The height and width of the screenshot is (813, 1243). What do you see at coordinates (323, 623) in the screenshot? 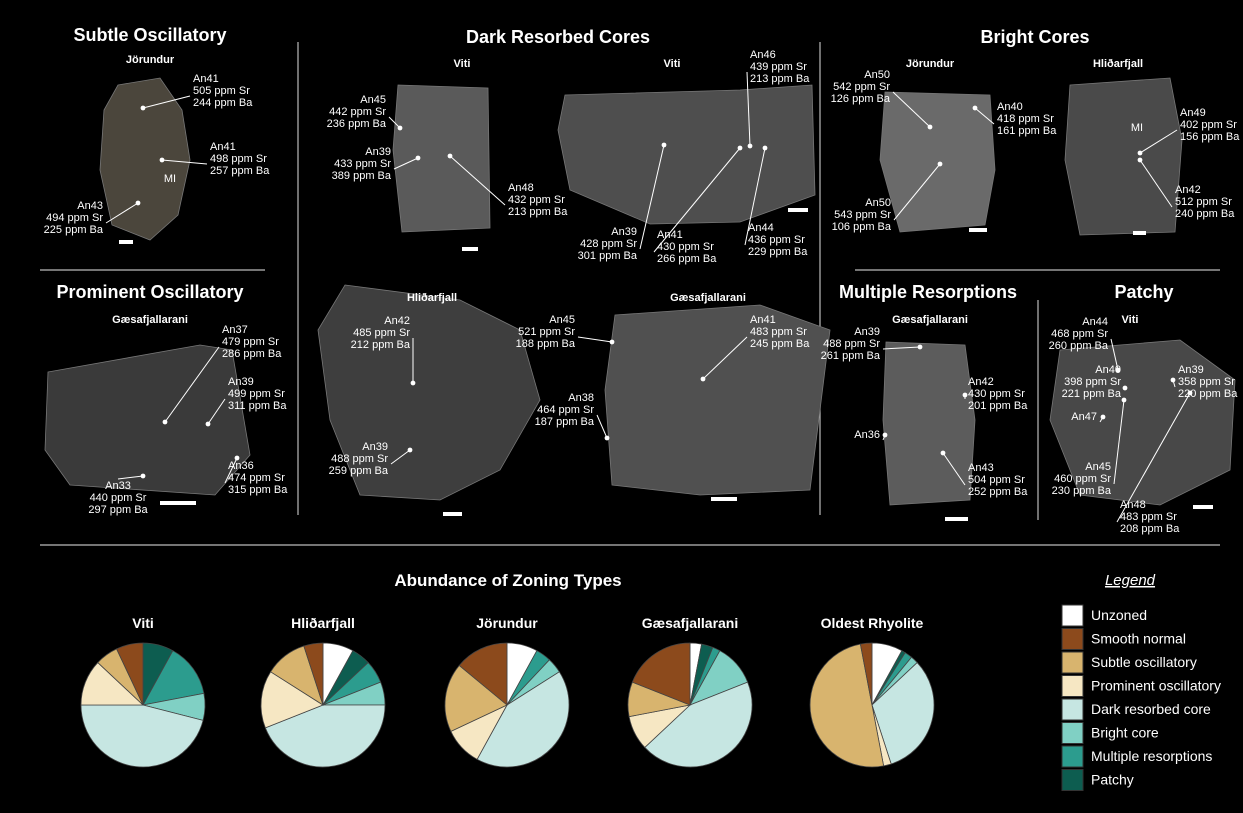
I see `pie-title: Hliðarfjall` at bounding box center [323, 623].